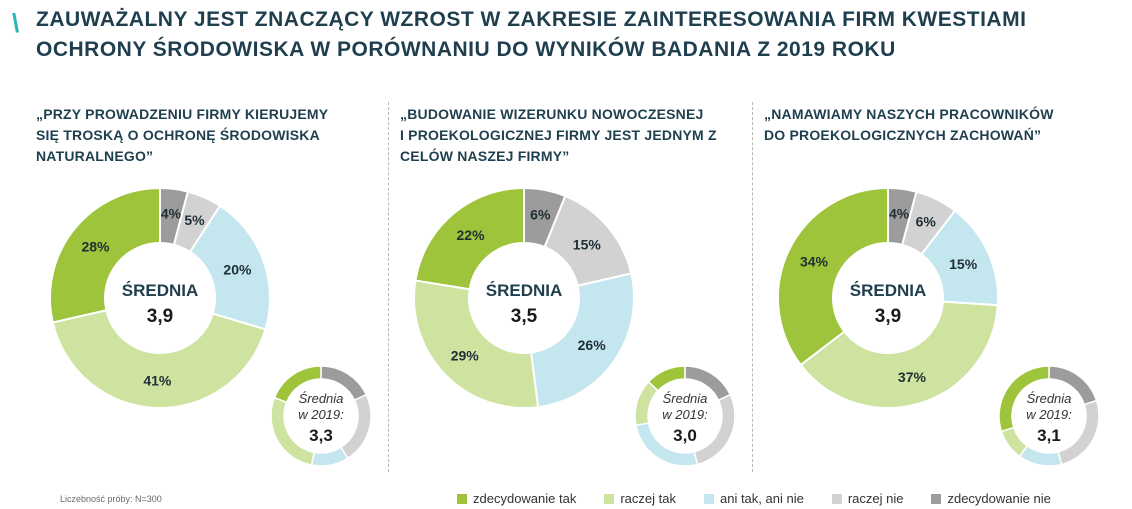 Image resolution: width=1132 pixels, height=509 pixels. I want to click on quote-line: CELÓW NASZEJ FIRMY”, so click(485, 156).